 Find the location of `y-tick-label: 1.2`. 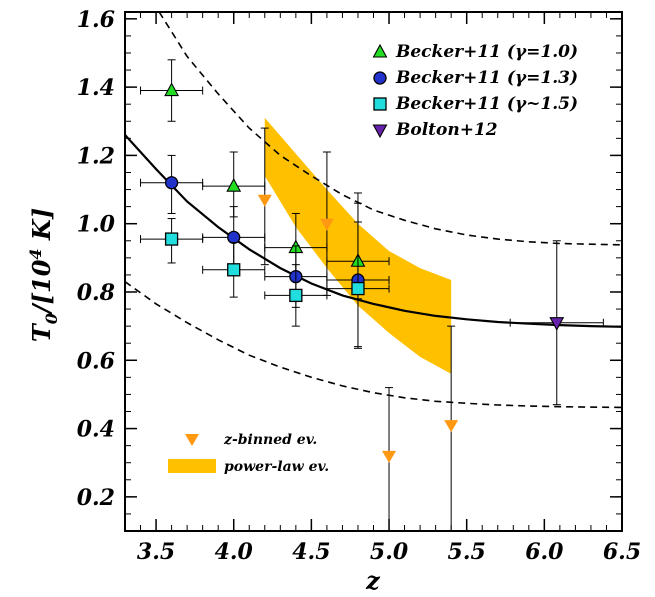

y-tick-label: 1.2 is located at coordinates (96, 156).